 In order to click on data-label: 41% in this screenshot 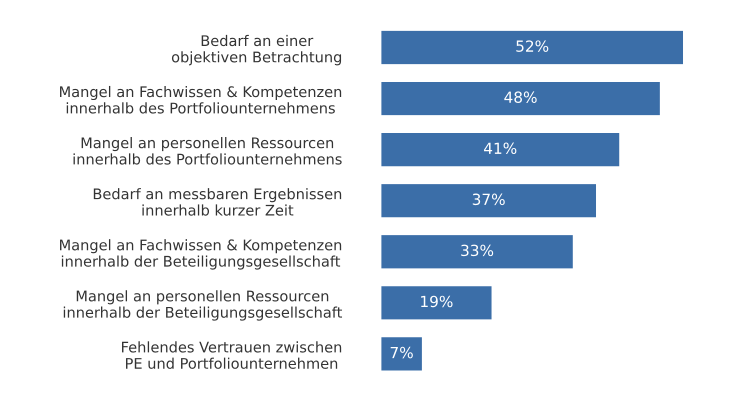, I will do `click(500, 148)`.